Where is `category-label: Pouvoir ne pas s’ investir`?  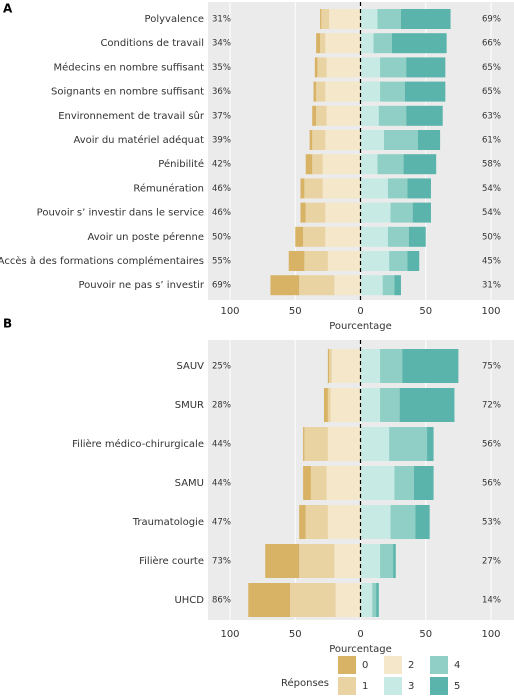
category-label: Pouvoir ne pas s’ investir is located at coordinates (141, 285).